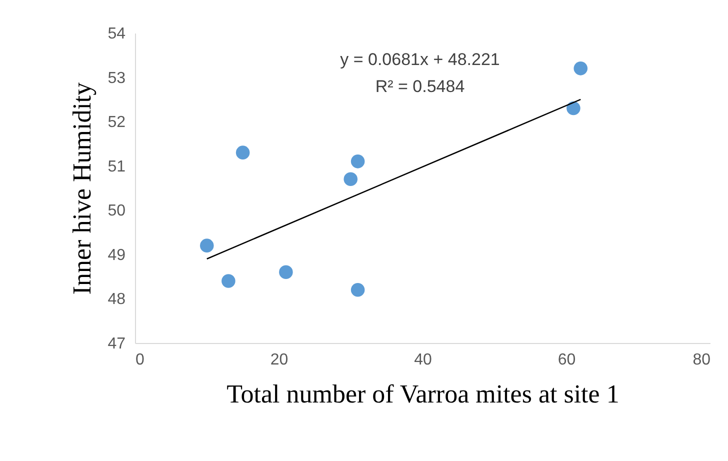  What do you see at coordinates (117, 344) in the screenshot?
I see `y-tick-label: 47` at bounding box center [117, 344].